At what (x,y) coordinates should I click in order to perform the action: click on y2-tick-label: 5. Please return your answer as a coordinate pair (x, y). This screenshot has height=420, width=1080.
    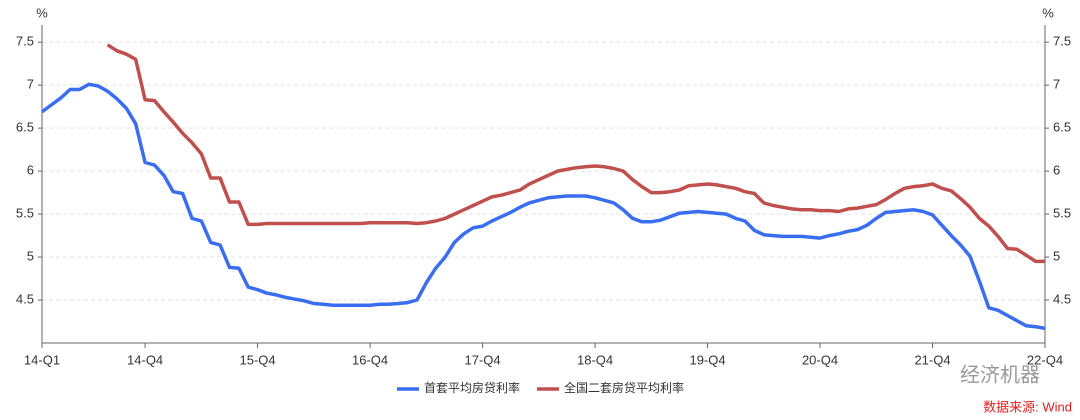
    Looking at the image, I should click on (1056, 255).